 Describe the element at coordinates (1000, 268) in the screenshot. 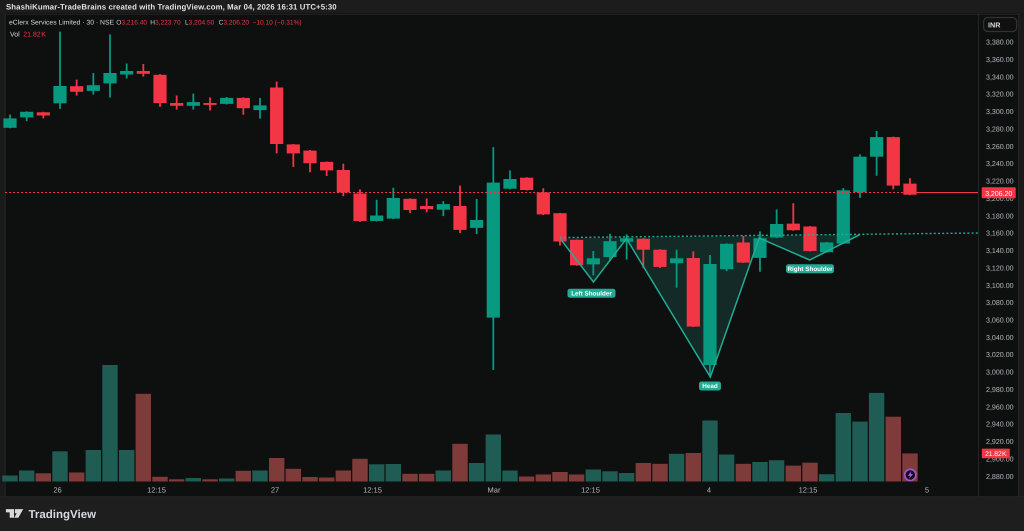

I see `svg-text: 3,120.00` at that location.